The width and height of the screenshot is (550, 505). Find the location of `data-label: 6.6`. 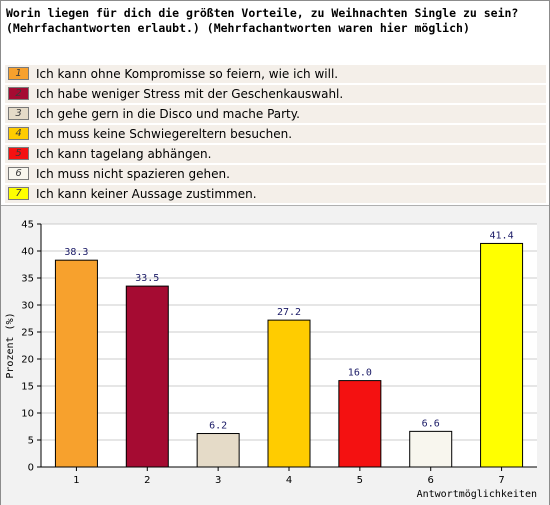

data-label: 6.6 is located at coordinates (431, 423).